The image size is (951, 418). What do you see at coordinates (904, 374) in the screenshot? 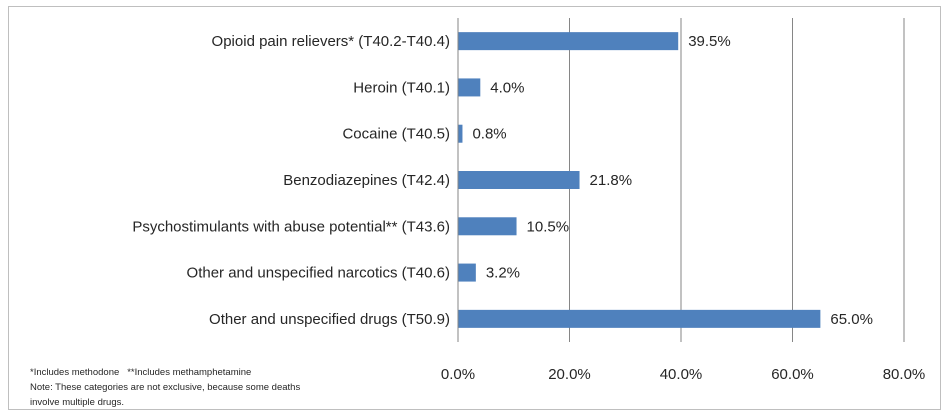
I see `x-tick-label: 80.0%` at bounding box center [904, 374].